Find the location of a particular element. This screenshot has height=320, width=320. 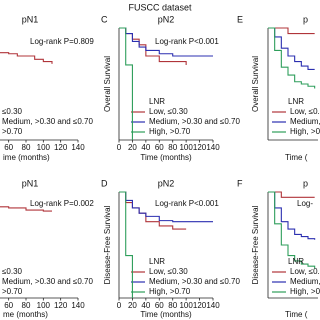

x-axis-label: ime (months) is located at coordinates (26, 157).